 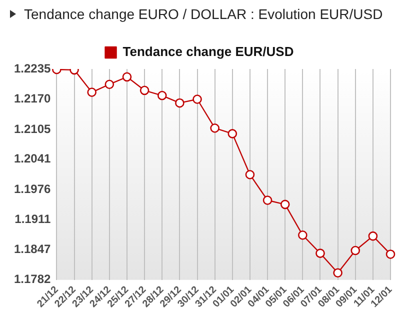 What do you see at coordinates (33, 279) in the screenshot?
I see `y-tick-label: 1.1782` at bounding box center [33, 279].